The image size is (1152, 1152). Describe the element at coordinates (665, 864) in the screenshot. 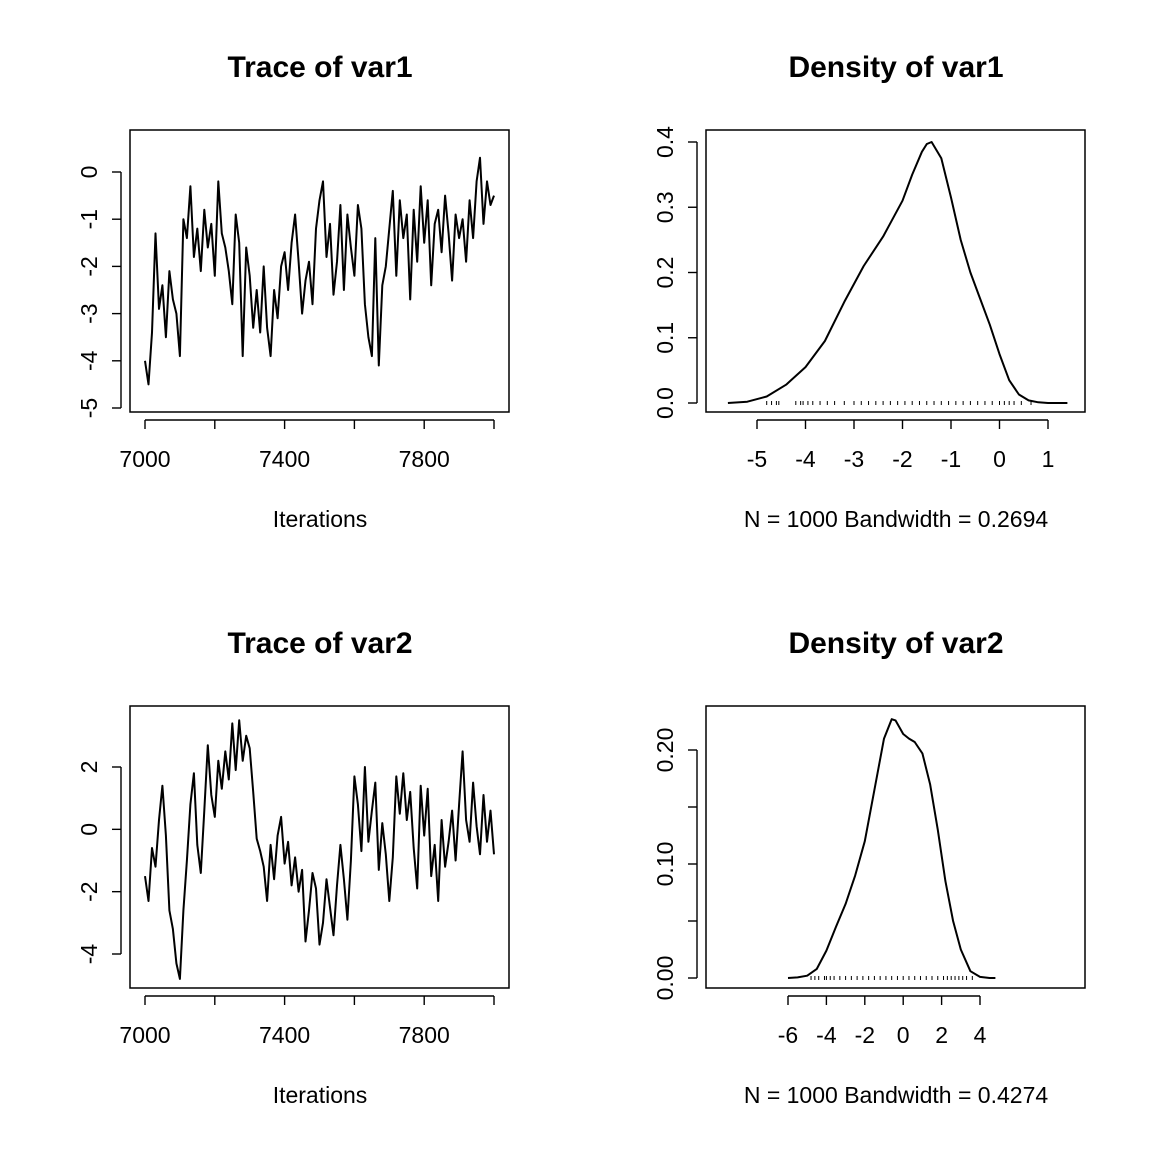

I see `y-tick-label: 0.10` at that location.